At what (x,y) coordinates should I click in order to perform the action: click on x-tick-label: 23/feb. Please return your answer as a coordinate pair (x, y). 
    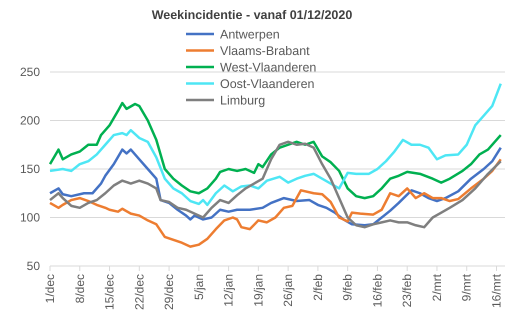
    Looking at the image, I should click on (407, 291).